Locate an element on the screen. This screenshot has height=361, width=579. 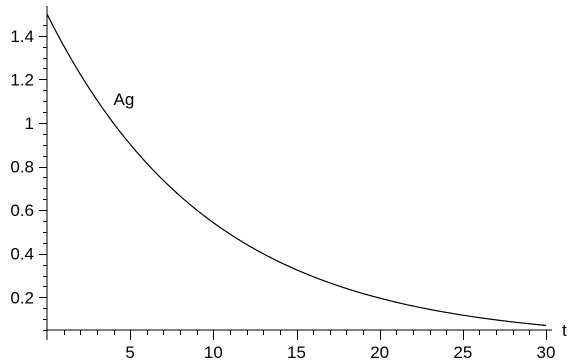
x-tick-label: 15 is located at coordinates (296, 352).